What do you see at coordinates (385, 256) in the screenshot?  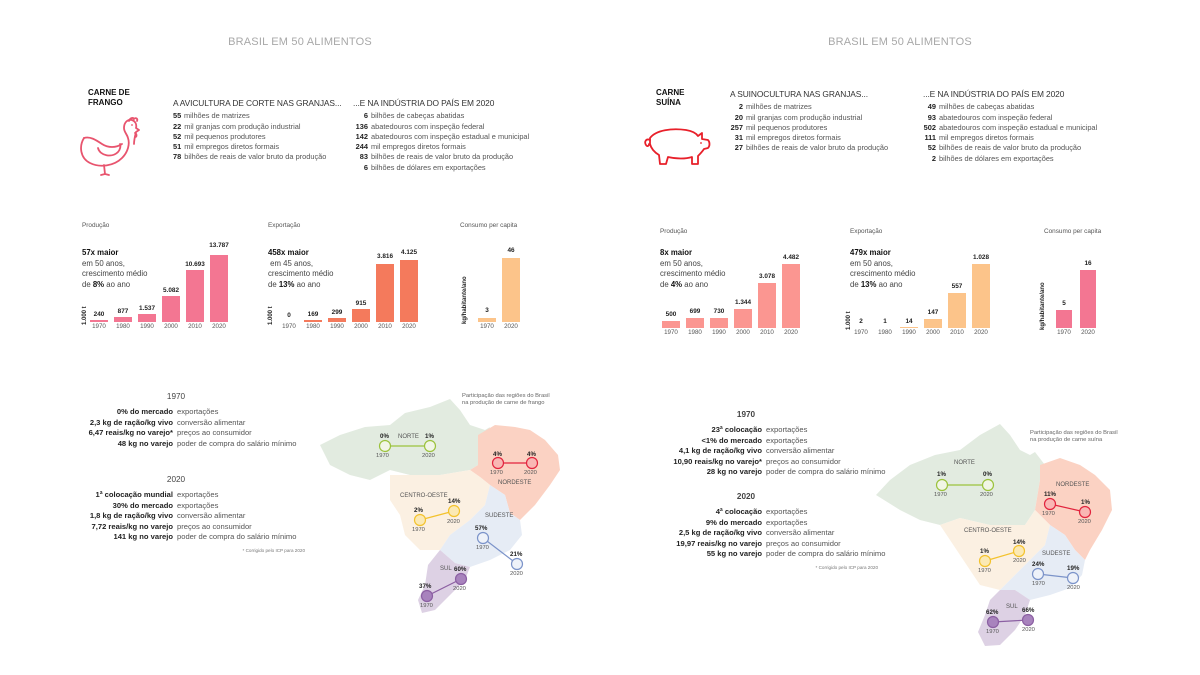 I see `bar-value: 3.816` at bounding box center [385, 256].